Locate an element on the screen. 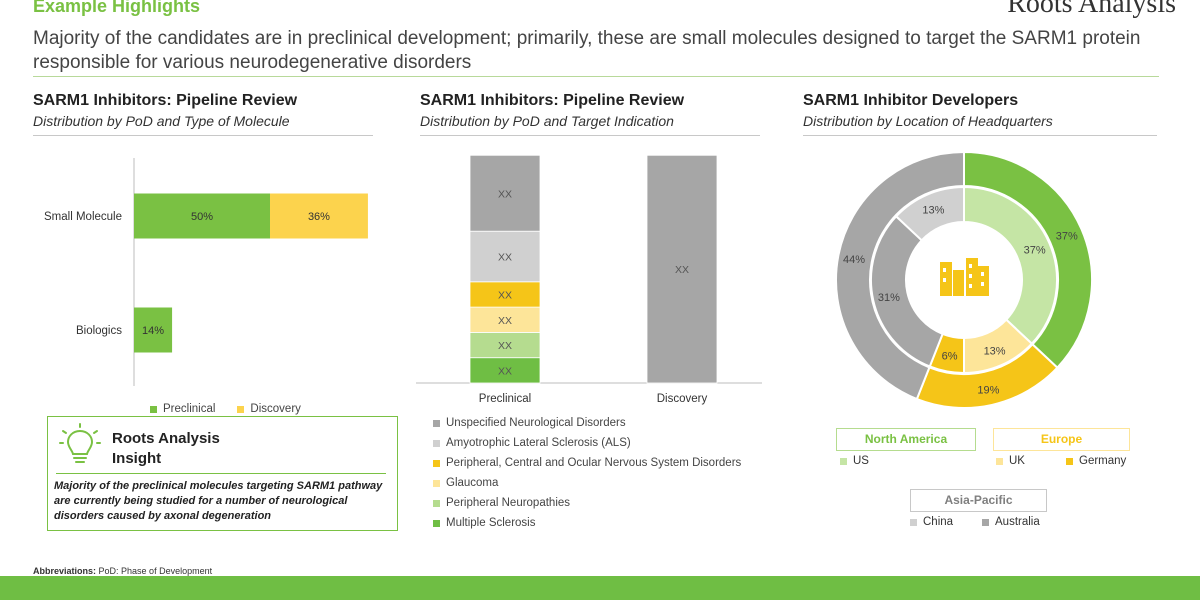  legend-swatch-china is located at coordinates (913, 522).